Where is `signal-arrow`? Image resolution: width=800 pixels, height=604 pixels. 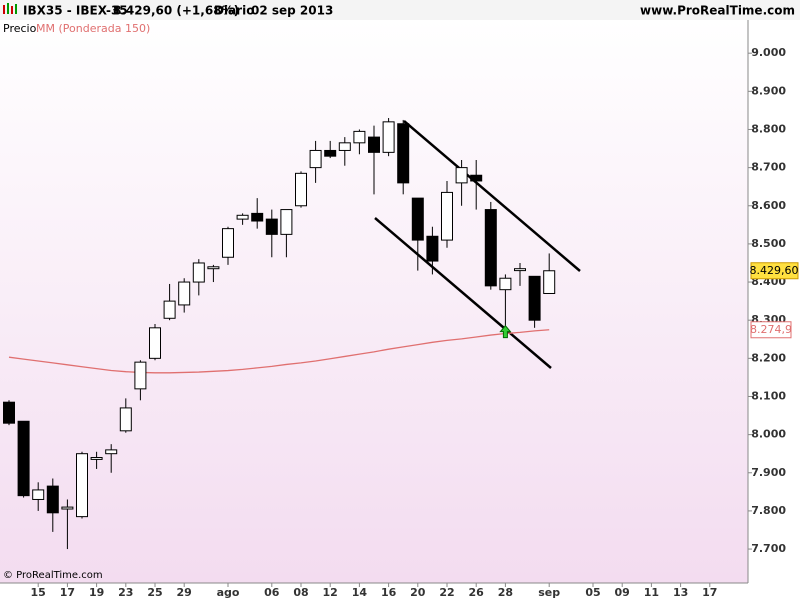 signal-arrow is located at coordinates (505, 331).